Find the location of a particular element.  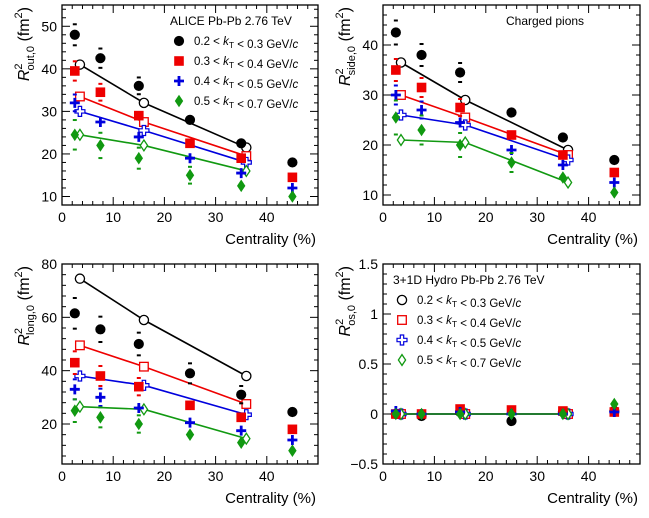

legend-title: Charged pions is located at coordinates (545, 21).